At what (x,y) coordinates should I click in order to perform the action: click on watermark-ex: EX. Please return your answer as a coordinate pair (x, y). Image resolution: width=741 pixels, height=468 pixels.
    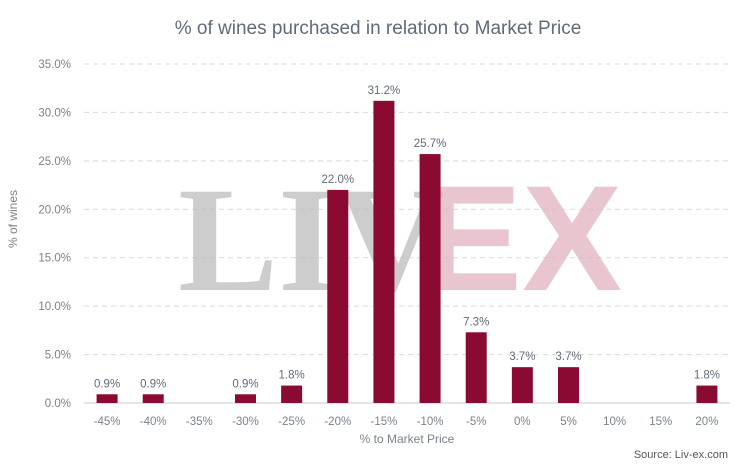
    Looking at the image, I should click on (522, 238).